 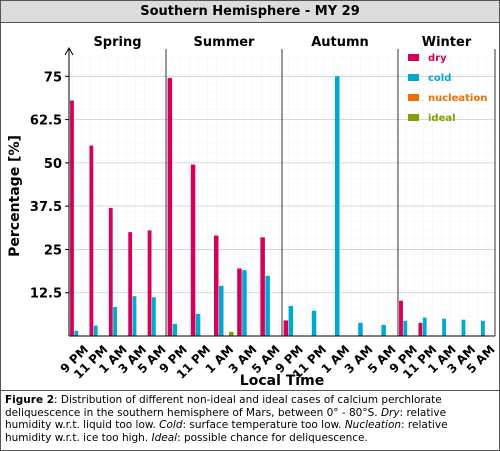 What do you see at coordinates (171, 425) in the screenshot?
I see `caption-term: Cold` at bounding box center [171, 425].